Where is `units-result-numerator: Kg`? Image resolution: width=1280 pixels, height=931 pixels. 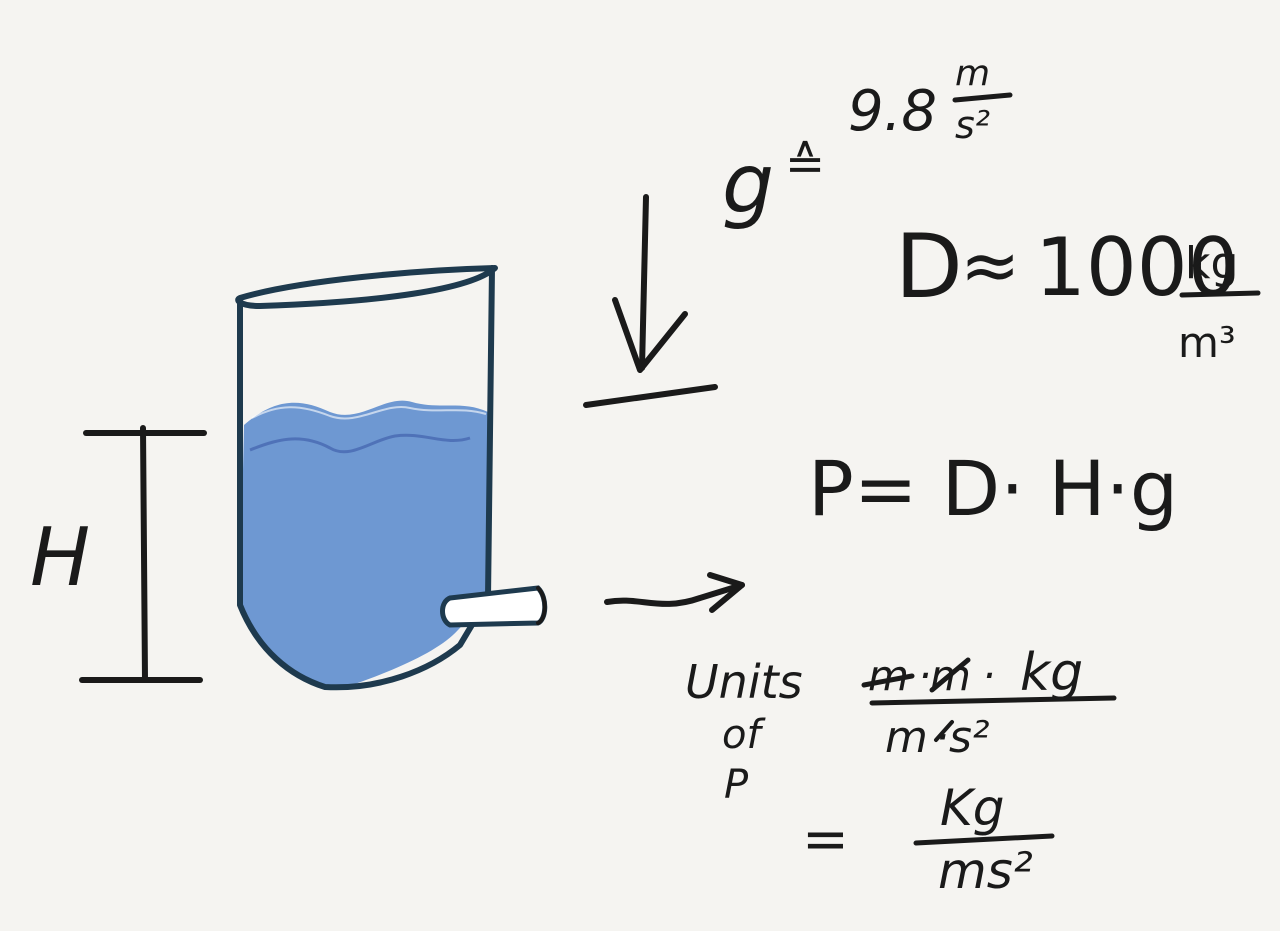
units-result-numerator: Kg is located at coordinates (972, 808).